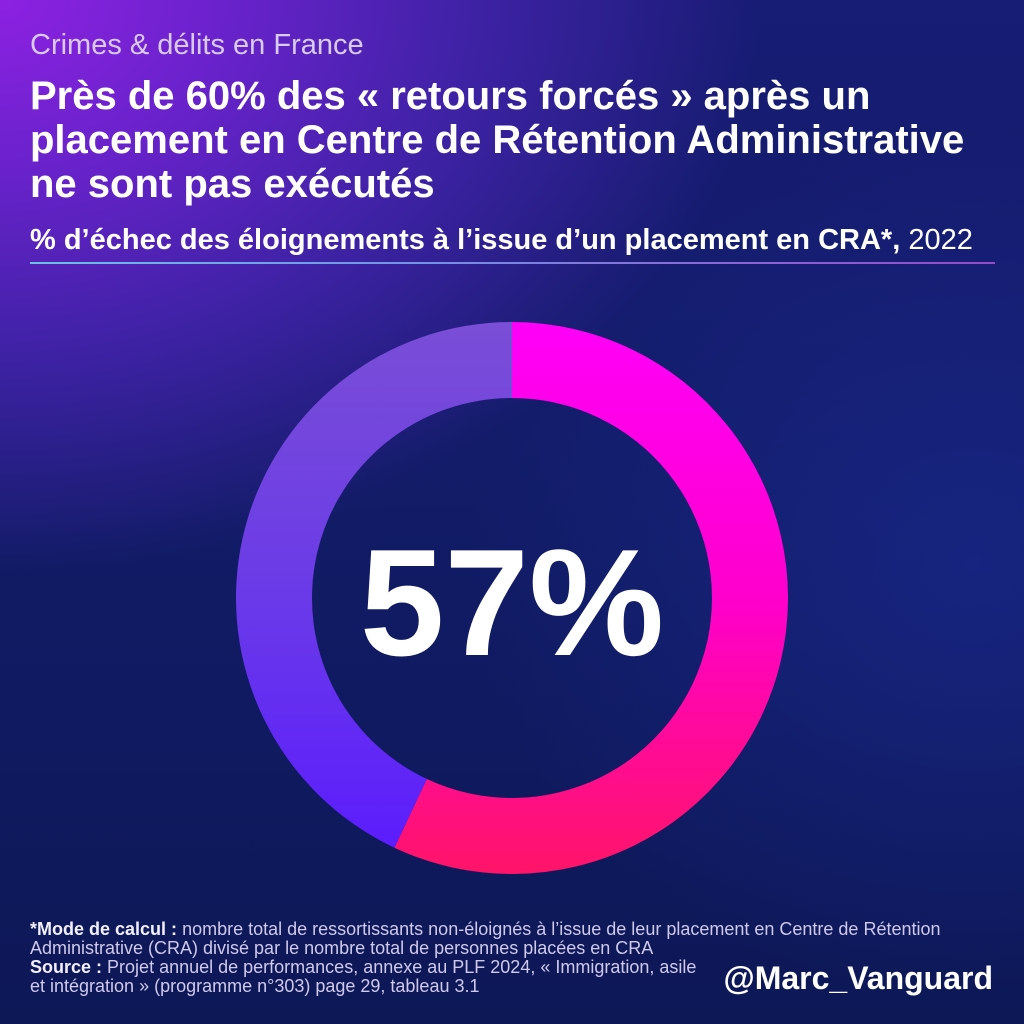  Describe the element at coordinates (940, 240) in the screenshot. I see `chart-subtitle-year: 2022` at that location.